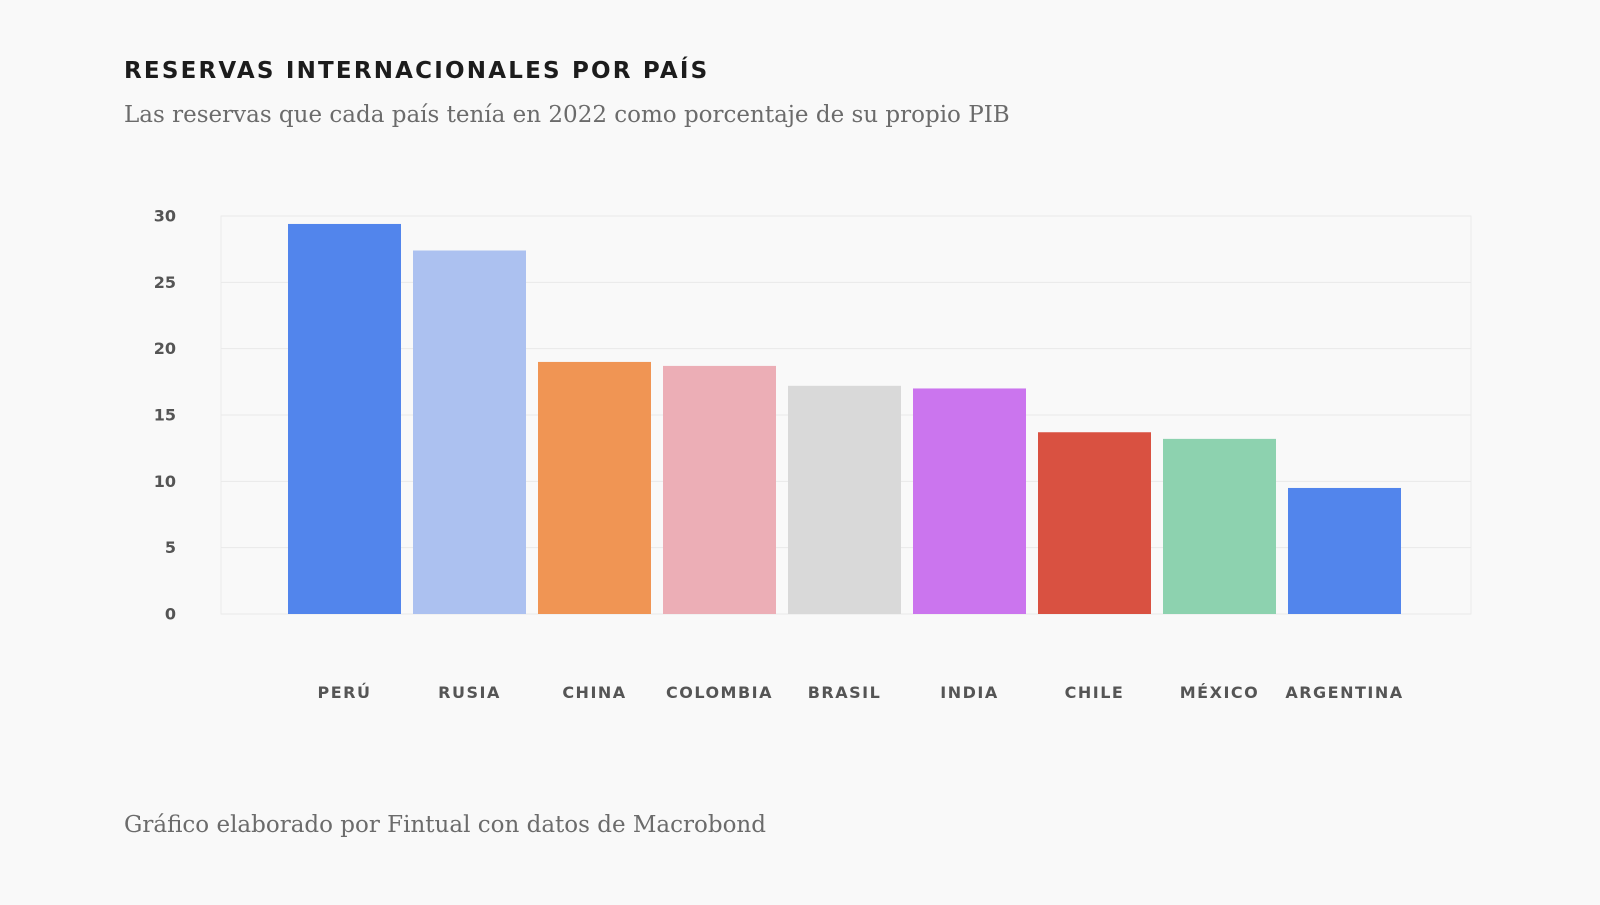 This screenshot has height=905, width=1600. Describe the element at coordinates (170, 614) in the screenshot. I see `y-tick-label: 0` at that location.